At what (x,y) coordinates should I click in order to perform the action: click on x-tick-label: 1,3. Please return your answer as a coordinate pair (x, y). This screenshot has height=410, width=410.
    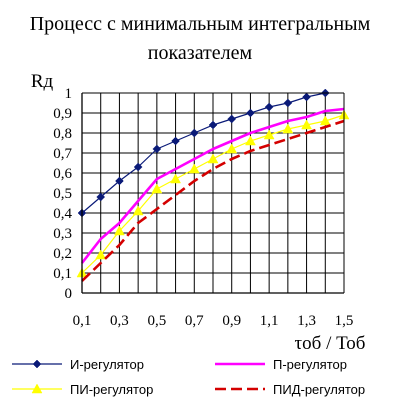
    Looking at the image, I should click on (306, 321).